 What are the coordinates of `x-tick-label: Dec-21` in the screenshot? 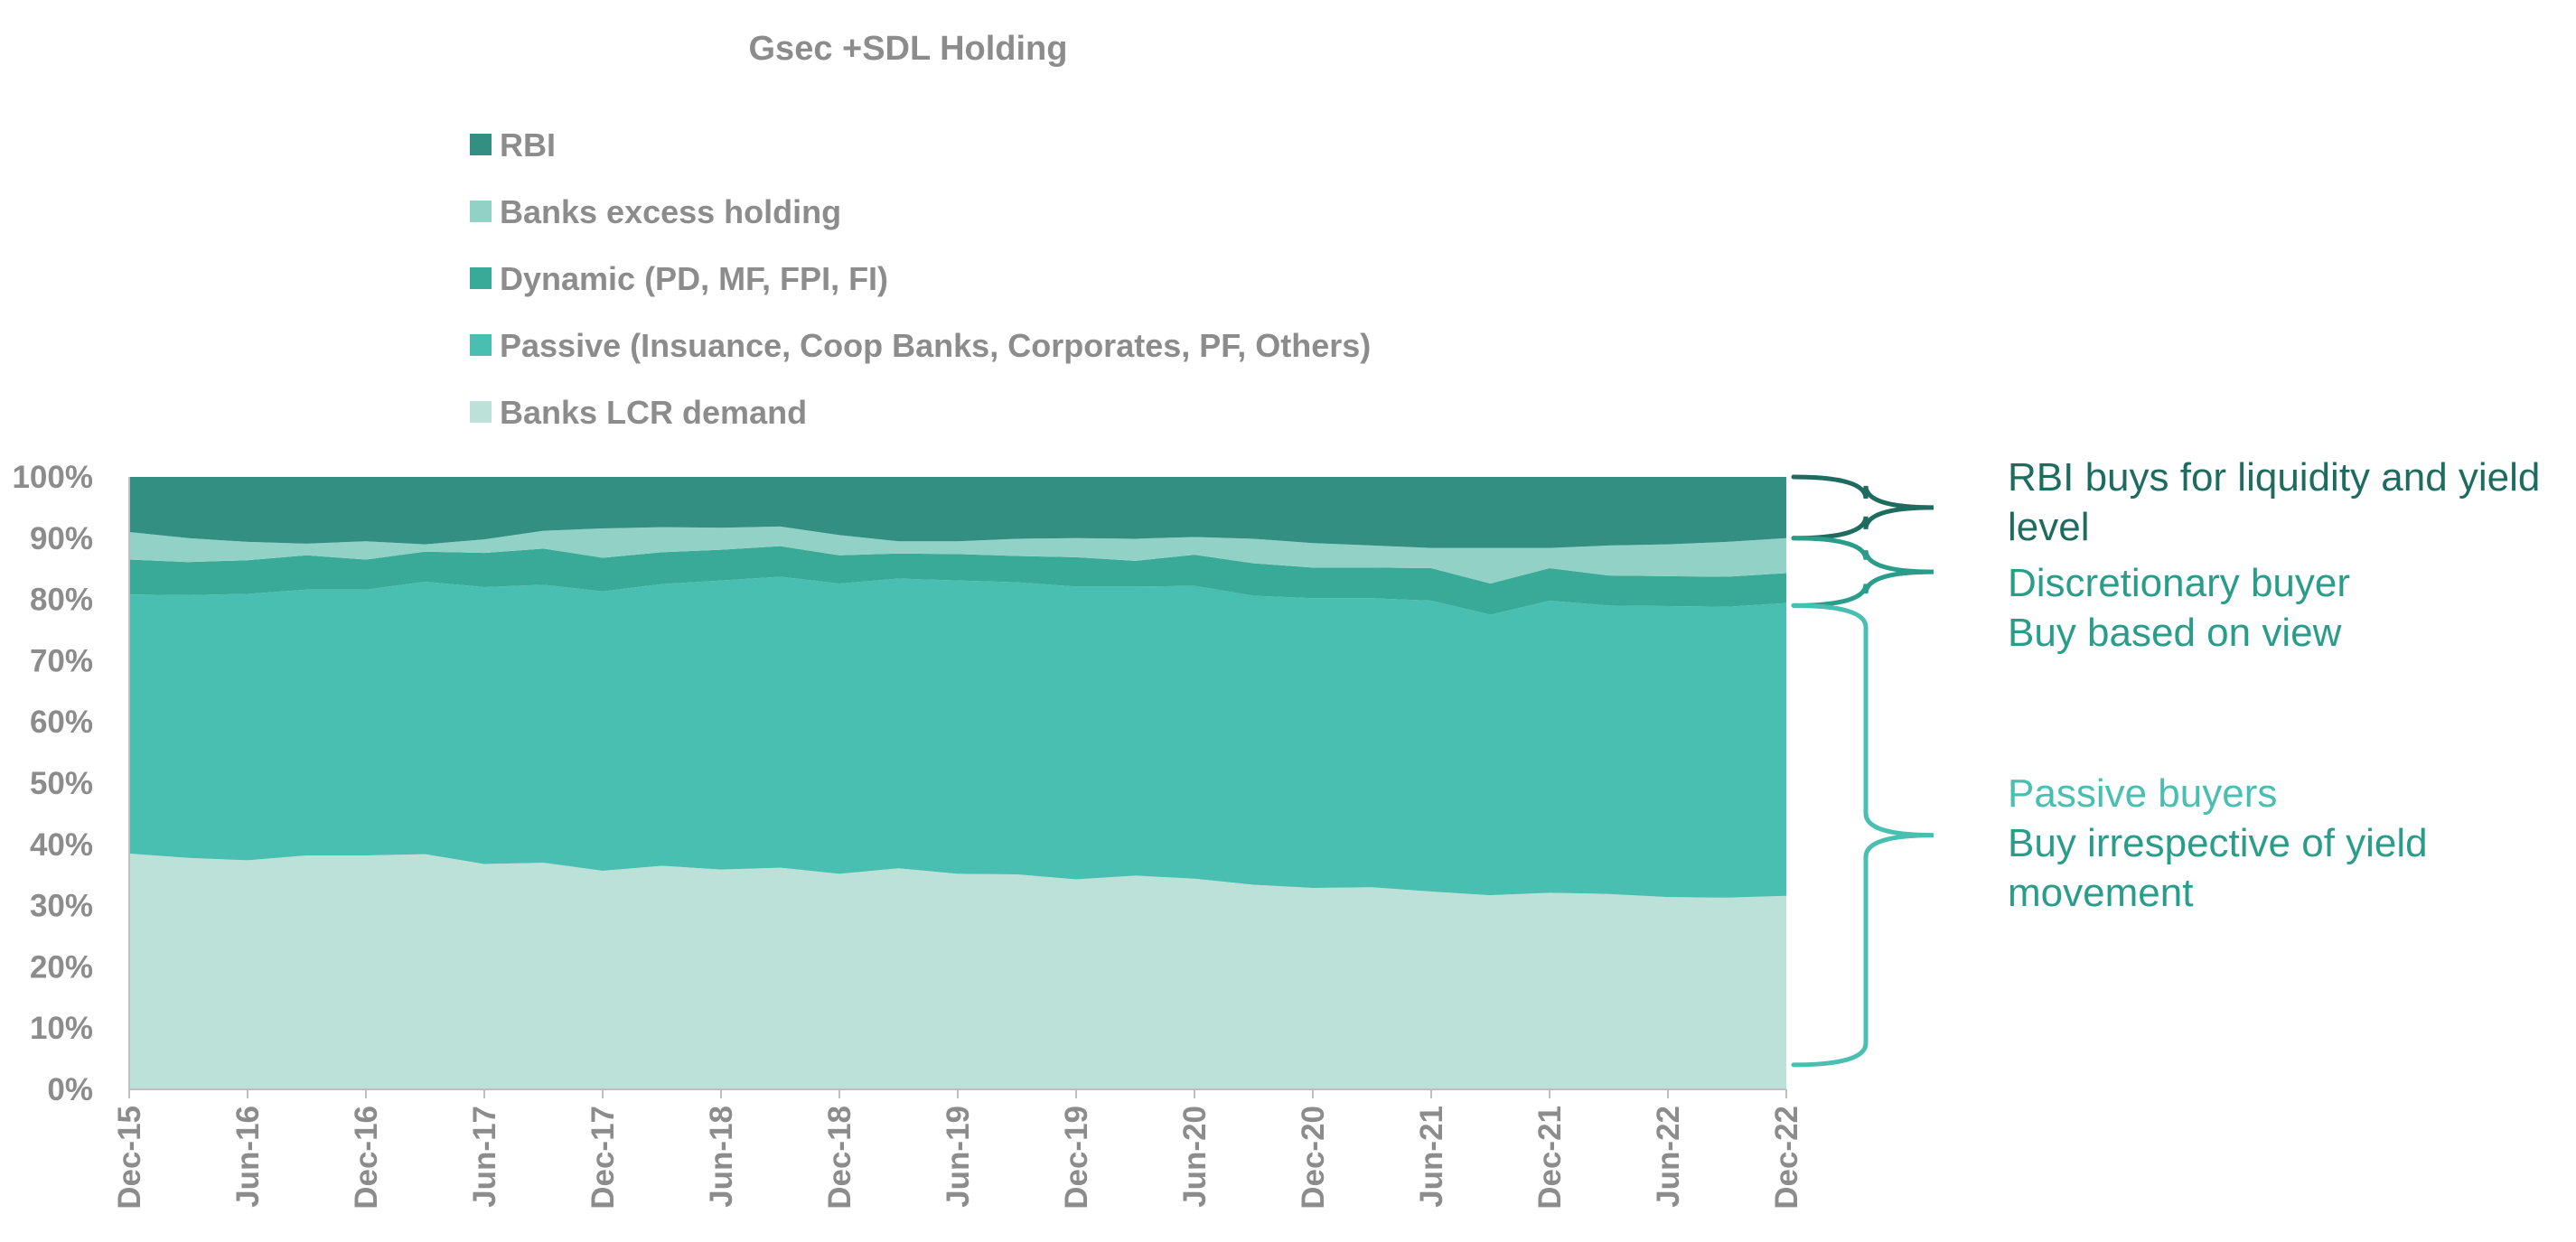 It's located at (1550, 1157).